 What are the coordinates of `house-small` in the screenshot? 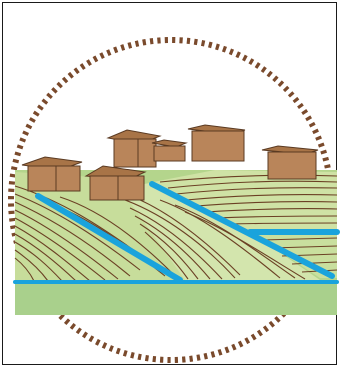 It's located at (169, 150).